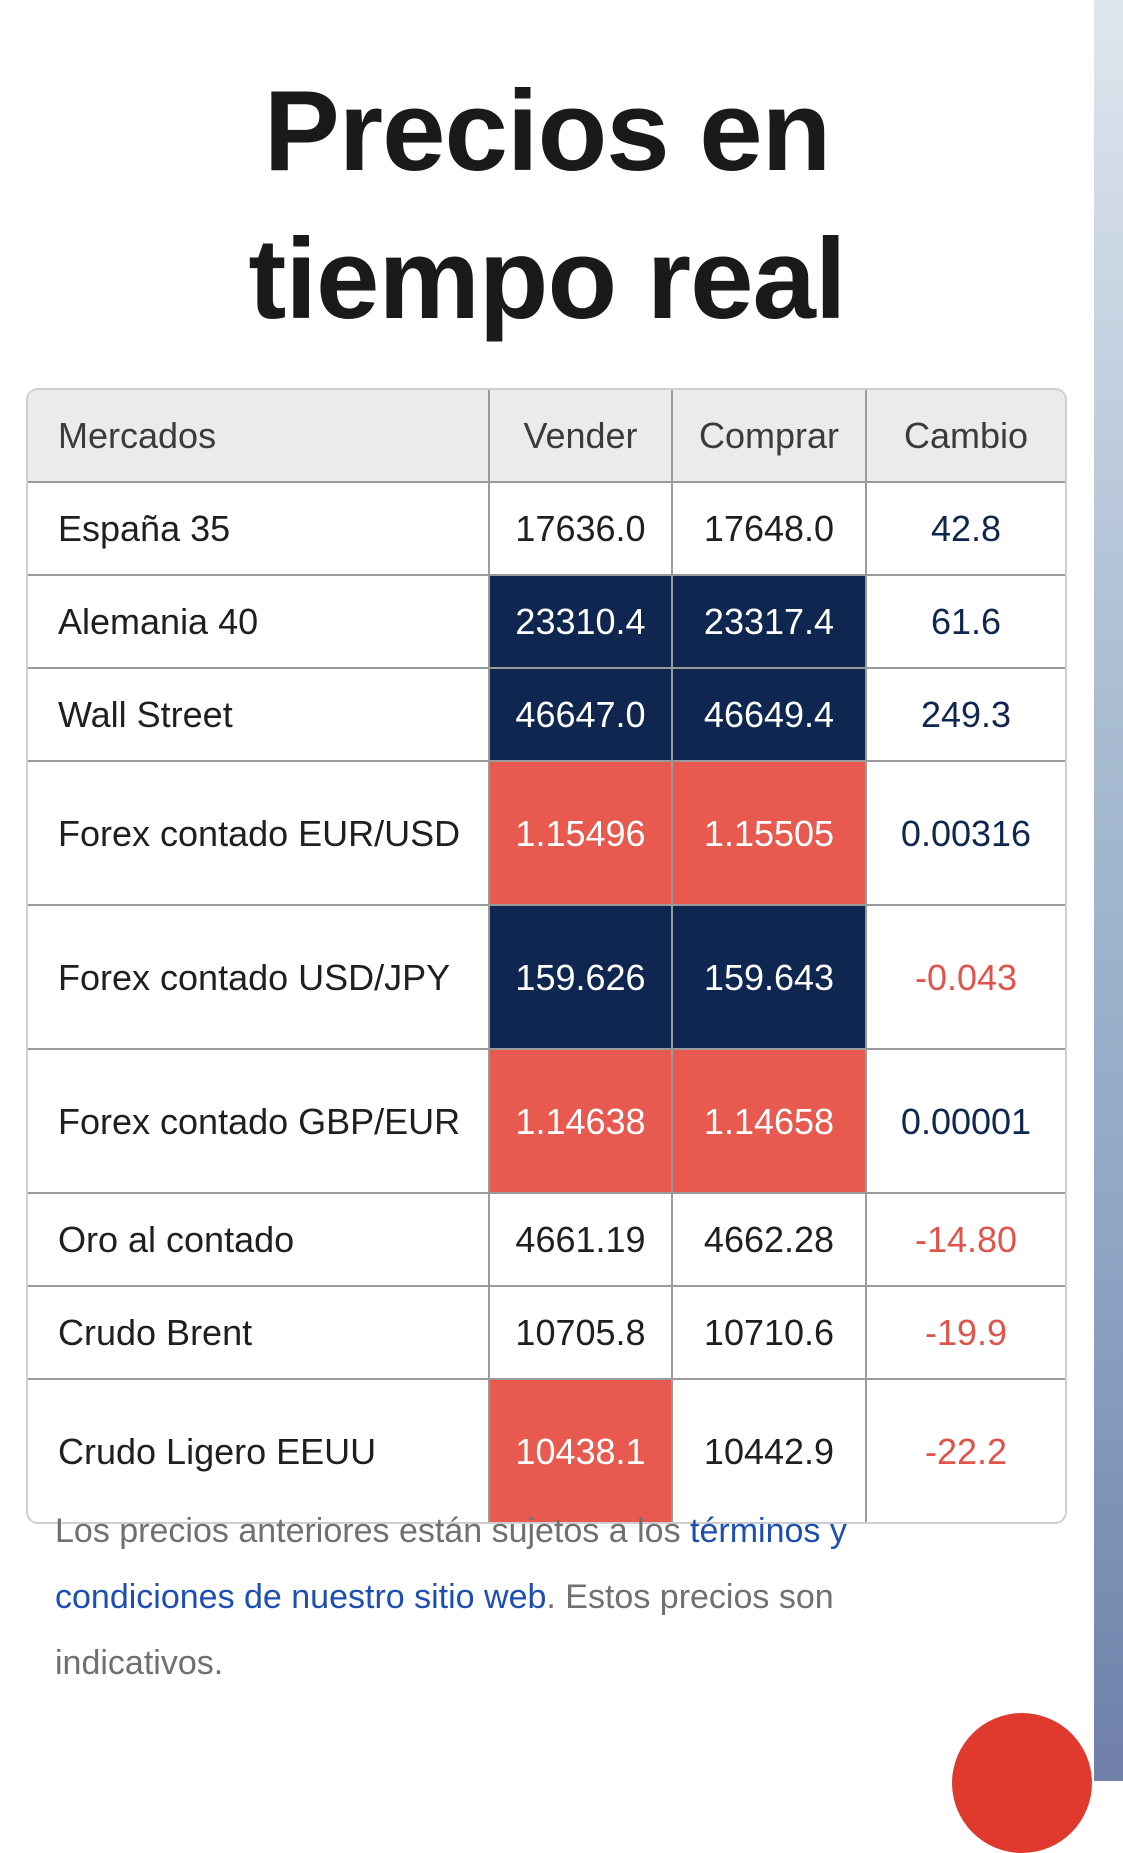 Image resolution: width=1123 pixels, height=1853 pixels. I want to click on change-cell: 0.00001, so click(966, 1122).